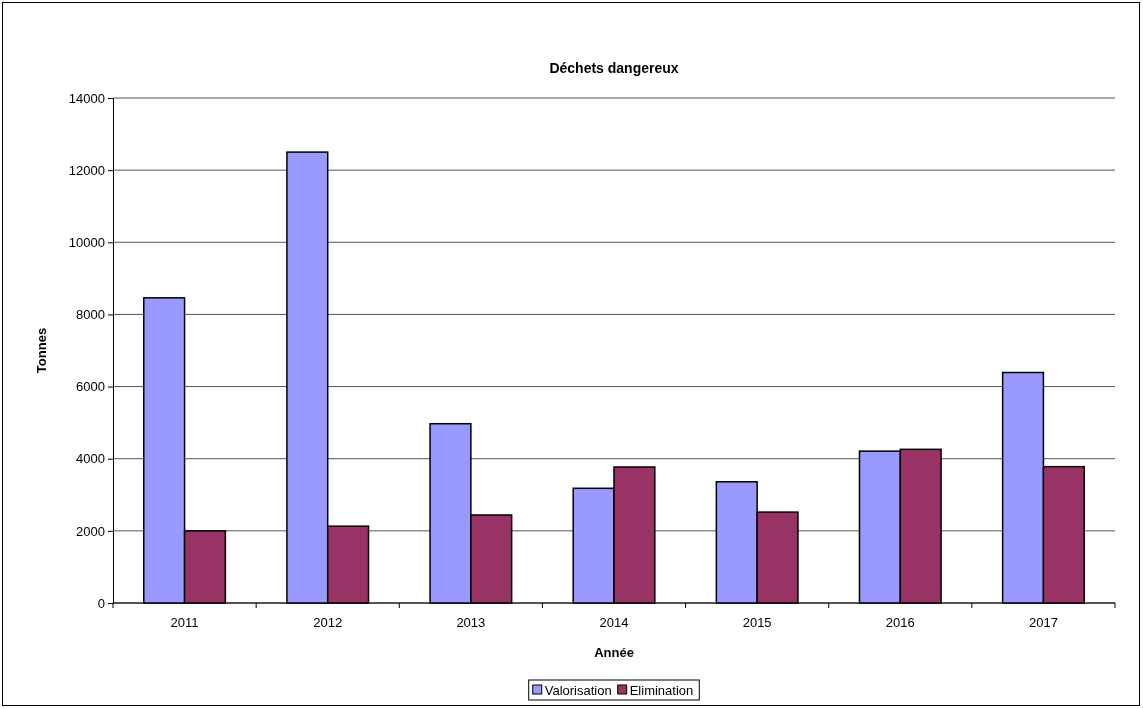 The width and height of the screenshot is (1143, 709). I want to click on y-tick-label: 2000, so click(90, 531).